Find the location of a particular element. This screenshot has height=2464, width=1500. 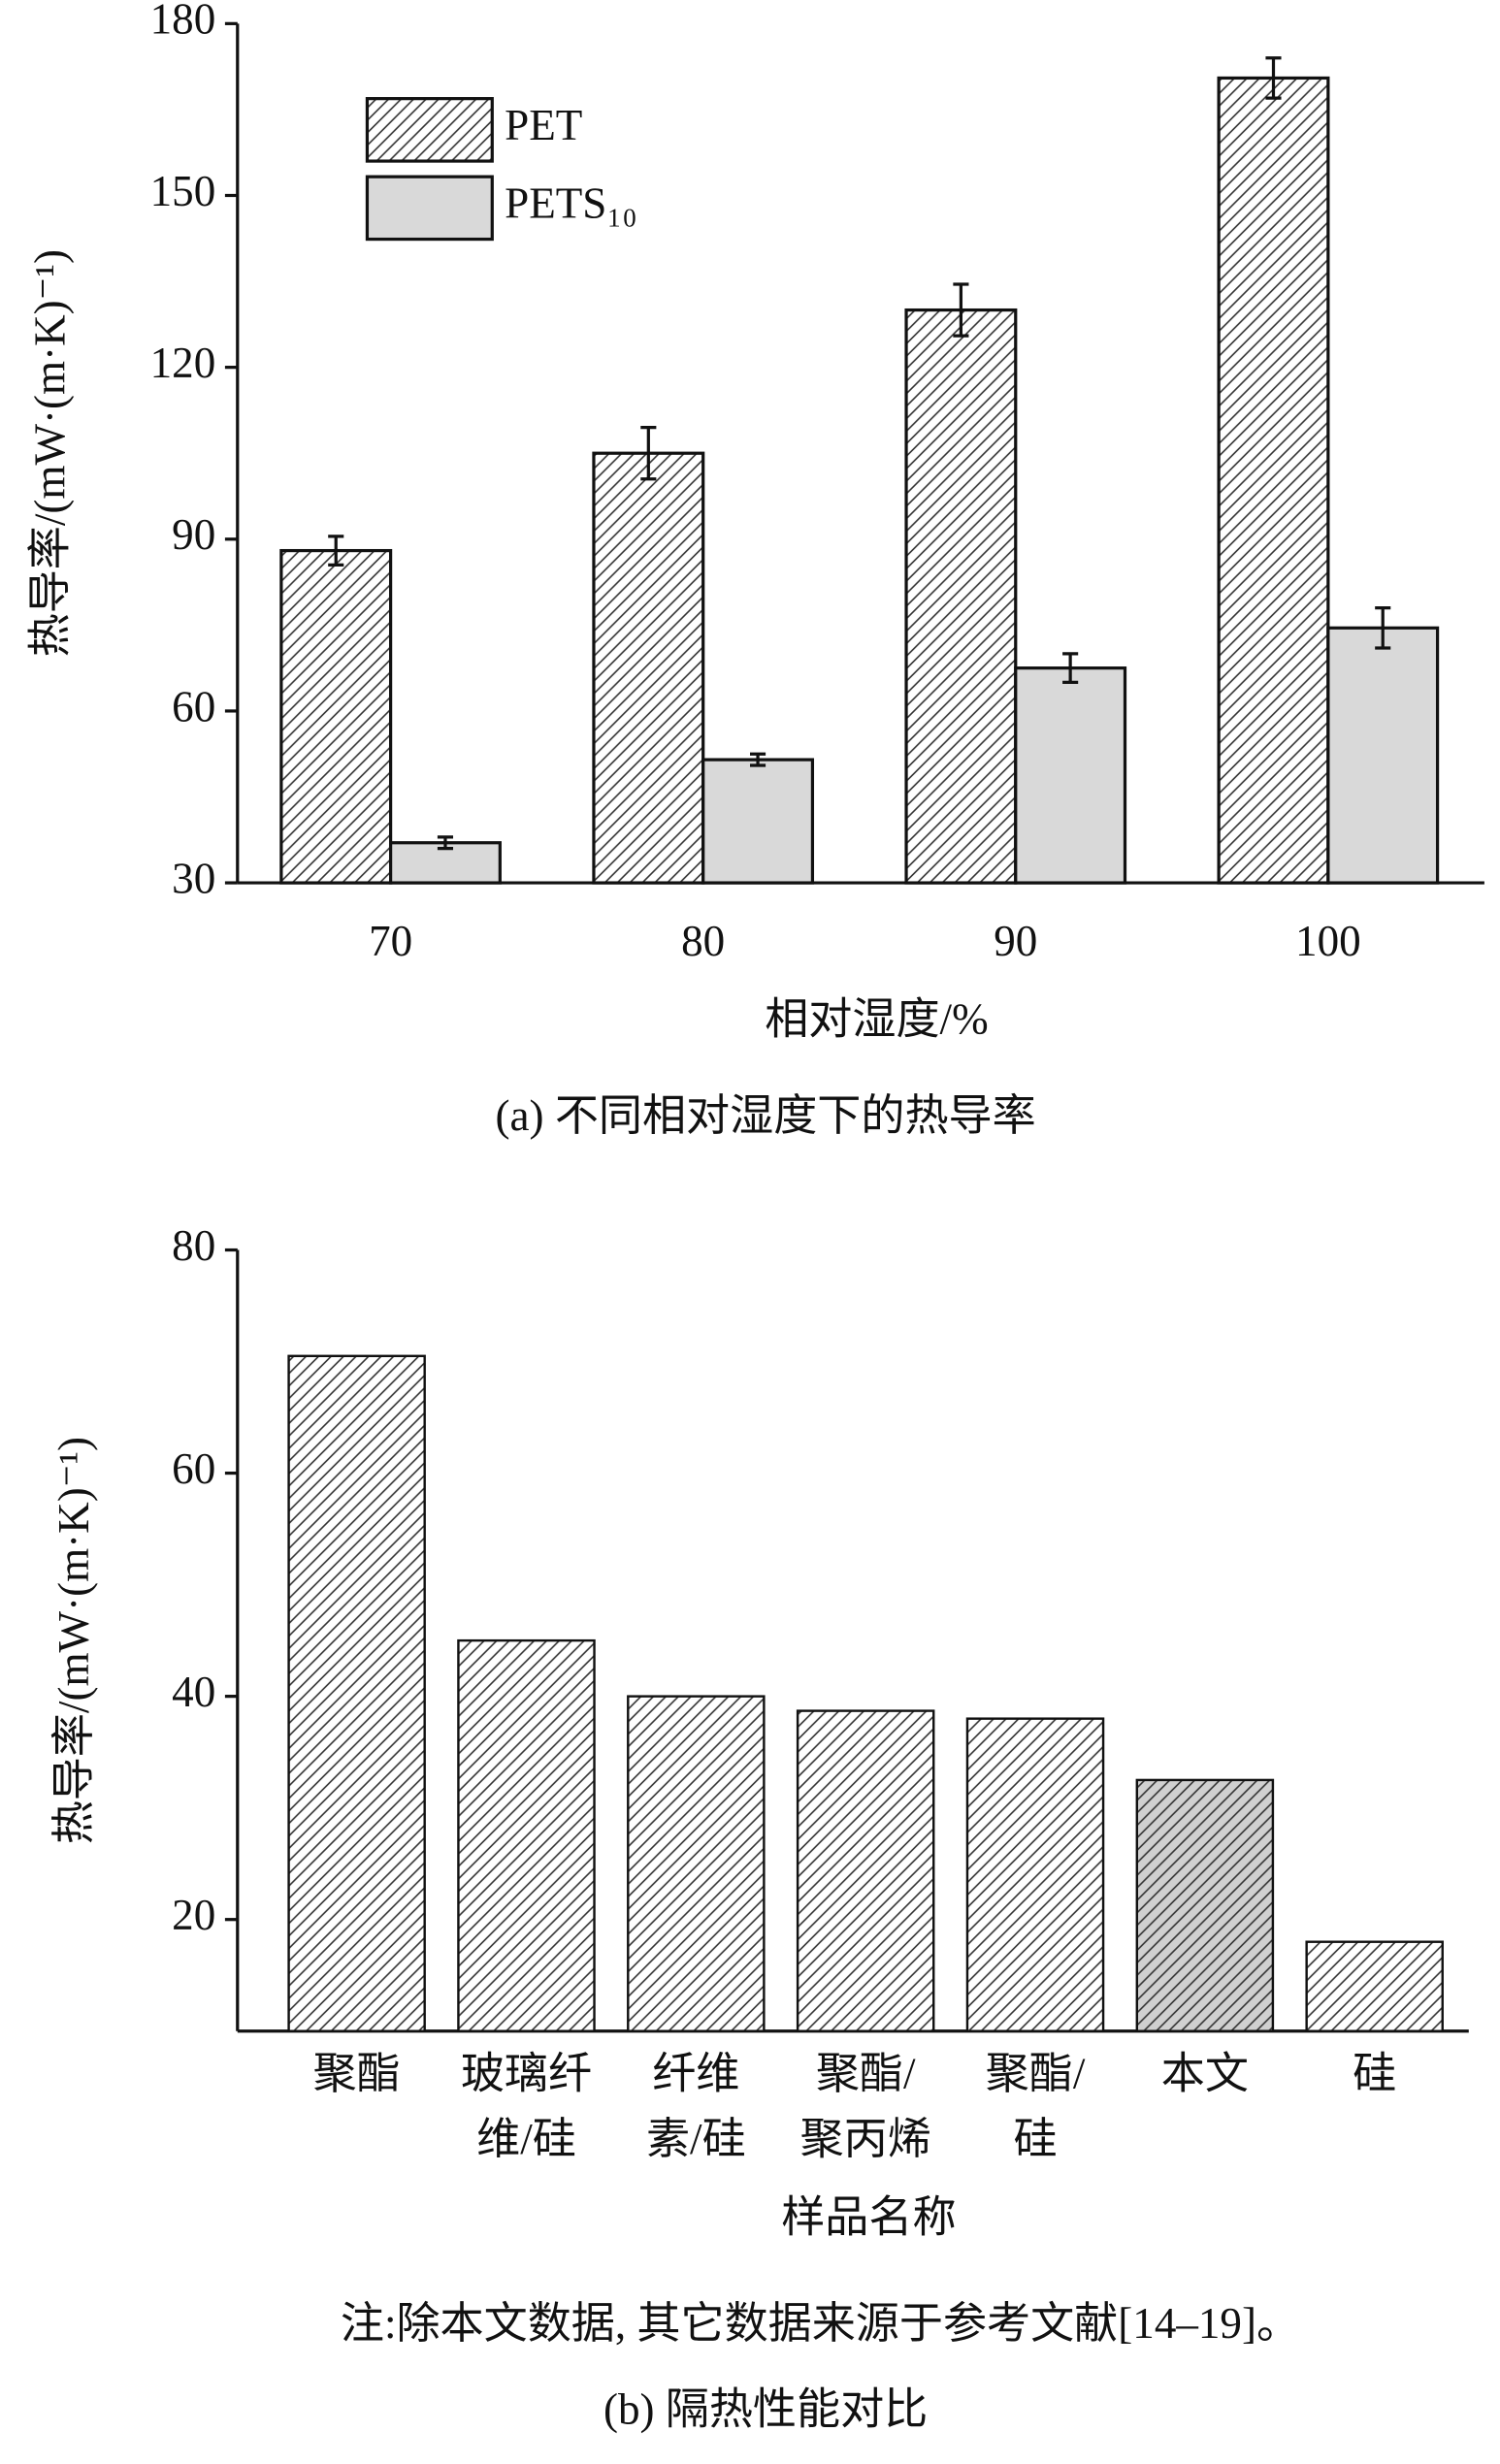

y-tick-label: 150 is located at coordinates (183, 191).